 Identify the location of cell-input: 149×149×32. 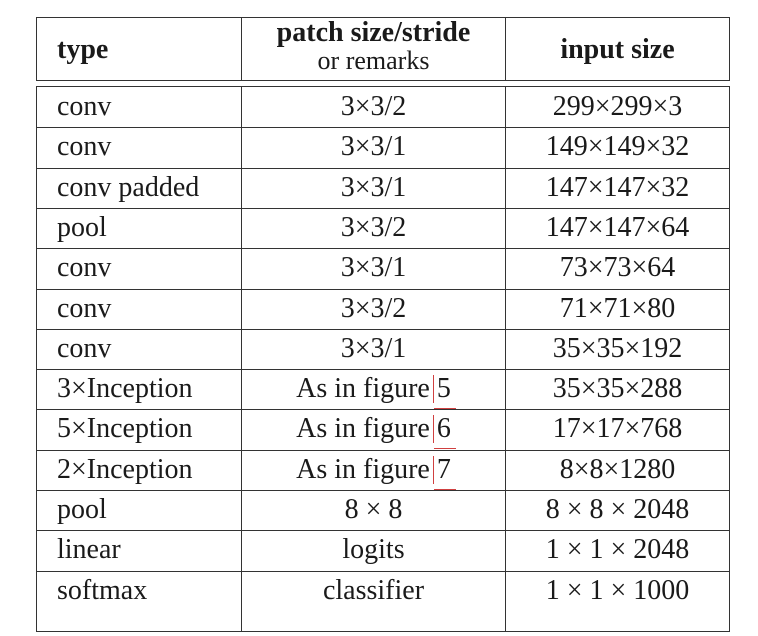
(617, 146).